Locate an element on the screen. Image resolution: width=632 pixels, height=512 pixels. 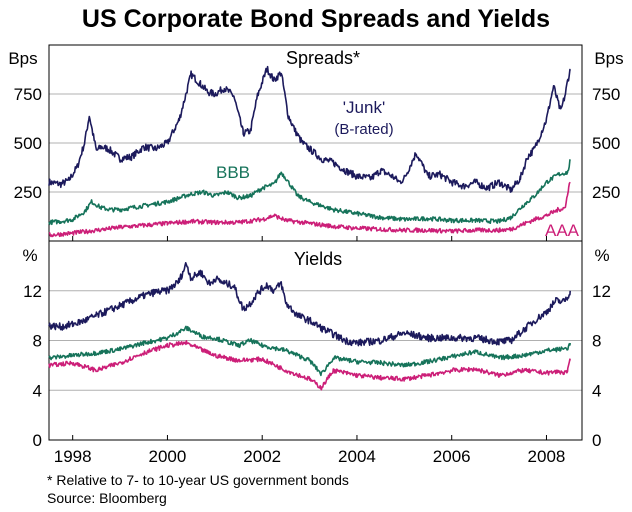
x-tick-label: 2000 is located at coordinates (168, 456).